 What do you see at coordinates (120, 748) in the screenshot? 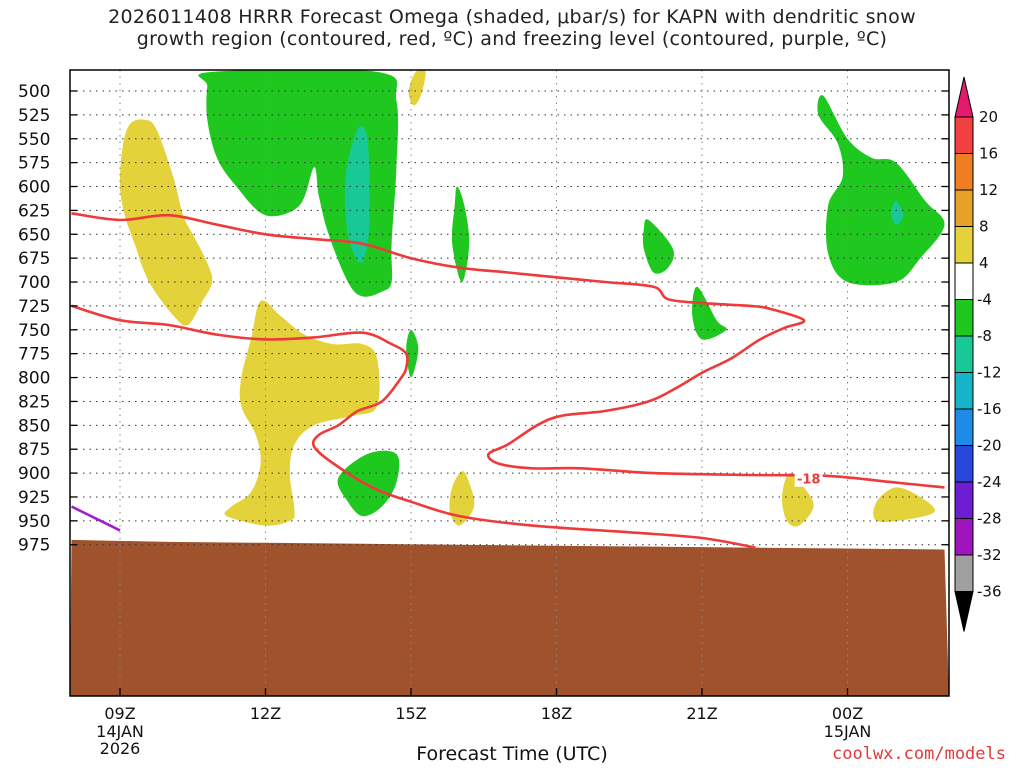
I see `x-tick-sublabel-09Z-1: 2026` at bounding box center [120, 748].